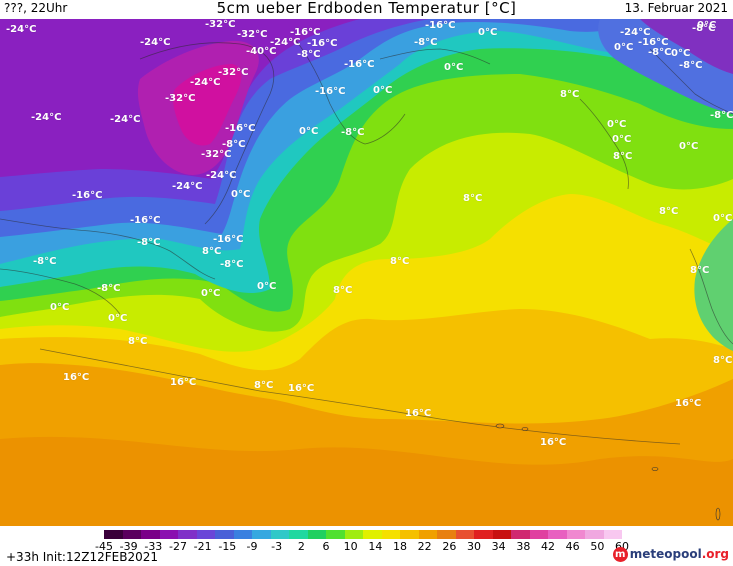 This screenshot has width=733, height=566. Describe the element at coordinates (128, 546) in the screenshot. I see `colorbar-tick: -39` at that location.